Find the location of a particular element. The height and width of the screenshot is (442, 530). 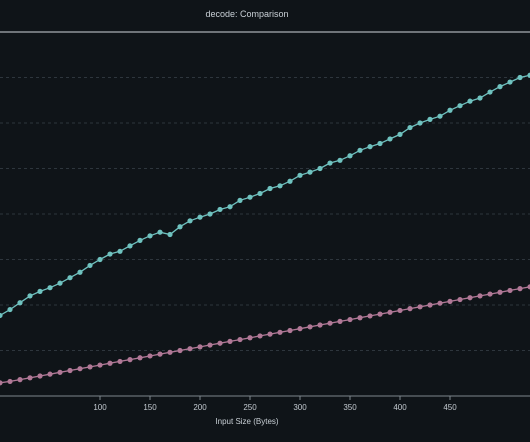

x-tick-label: 300 is located at coordinates (300, 407).